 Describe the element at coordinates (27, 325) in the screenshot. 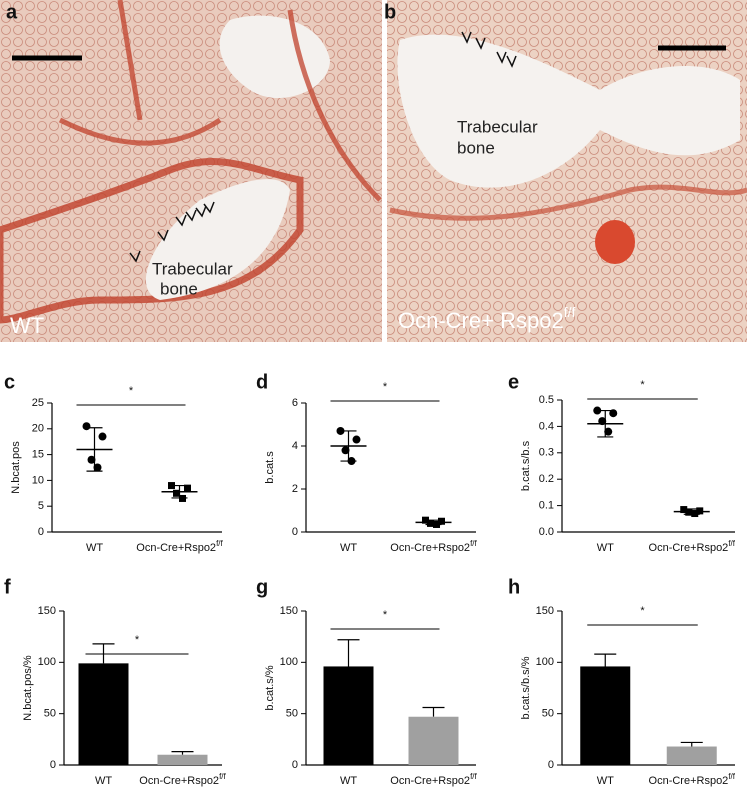

I see `image-caption: WT` at that location.